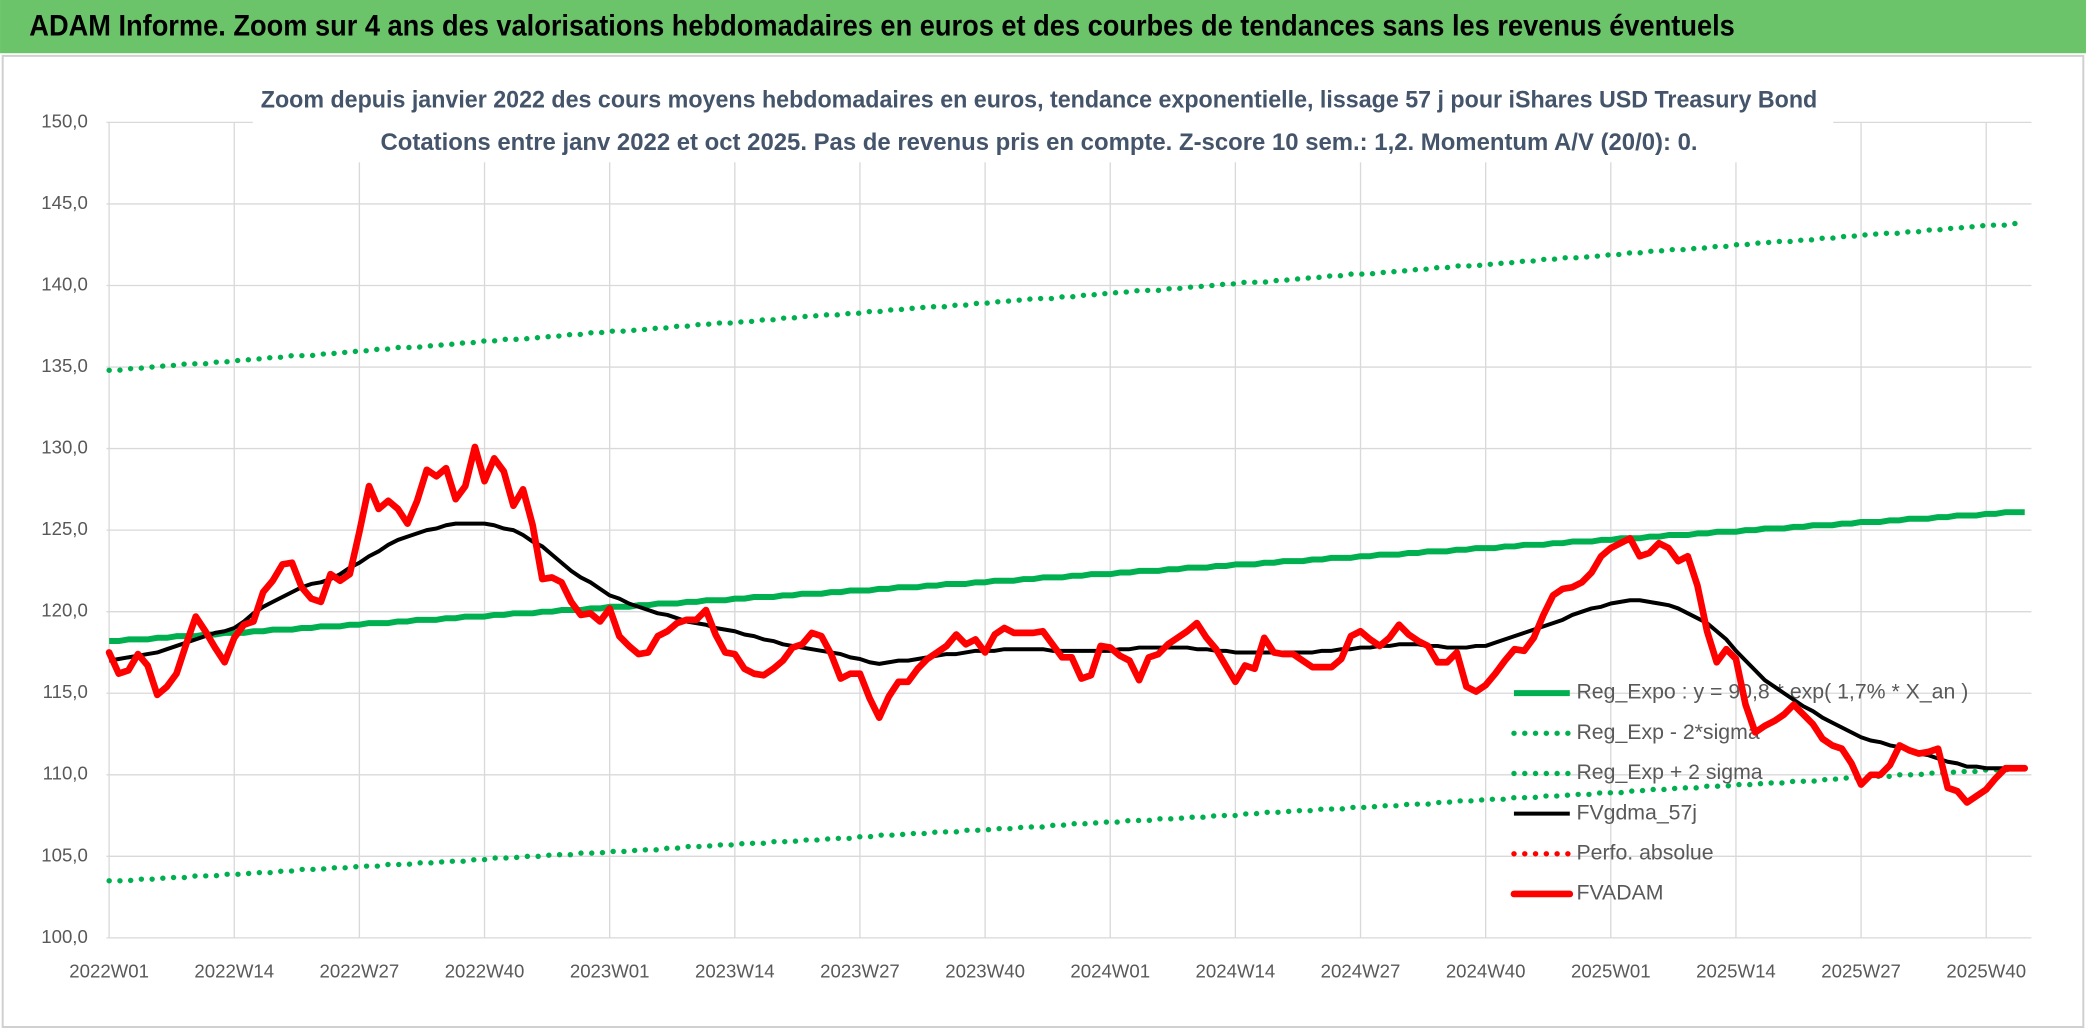 The image size is (2086, 1031). What do you see at coordinates (64, 447) in the screenshot?
I see `y-tick-label: 130,0` at bounding box center [64, 447].